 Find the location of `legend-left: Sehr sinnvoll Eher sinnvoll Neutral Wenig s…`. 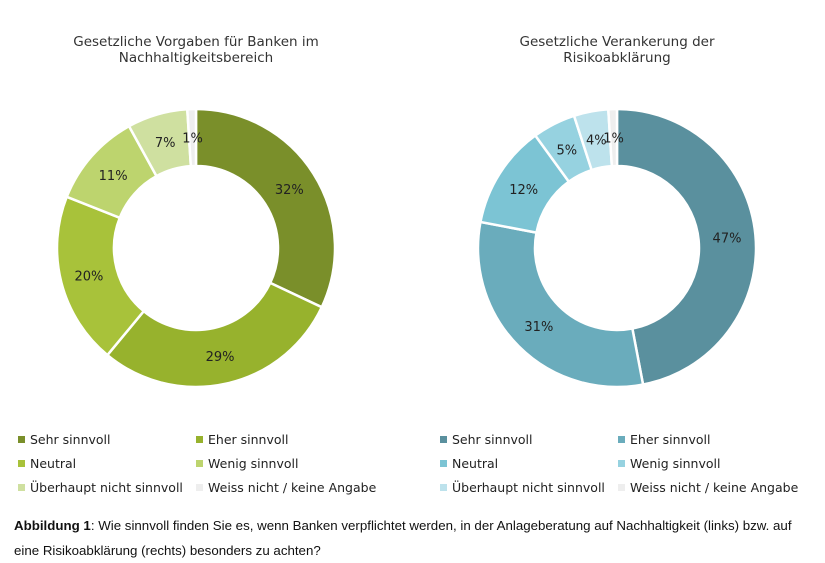

legend-left: Sehr sinnvoll Eher sinnvoll Neutral Wenig s… is located at coordinates (218, 463).